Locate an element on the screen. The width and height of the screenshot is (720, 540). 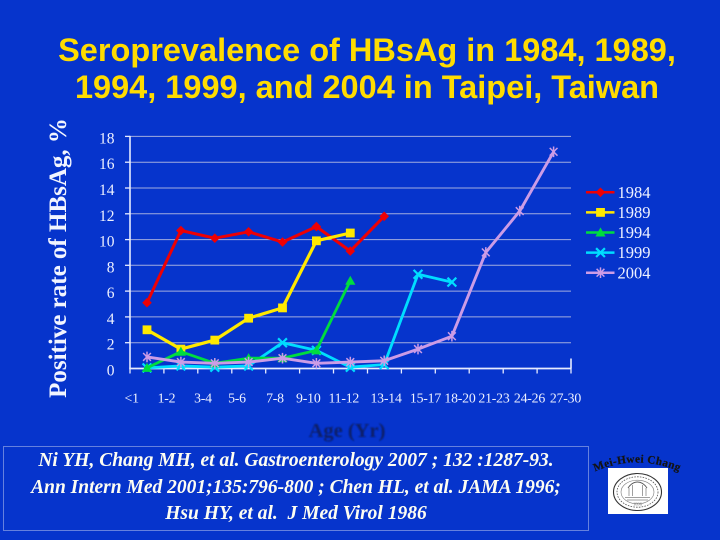
svg-text: 14 is located at coordinates (107, 190).